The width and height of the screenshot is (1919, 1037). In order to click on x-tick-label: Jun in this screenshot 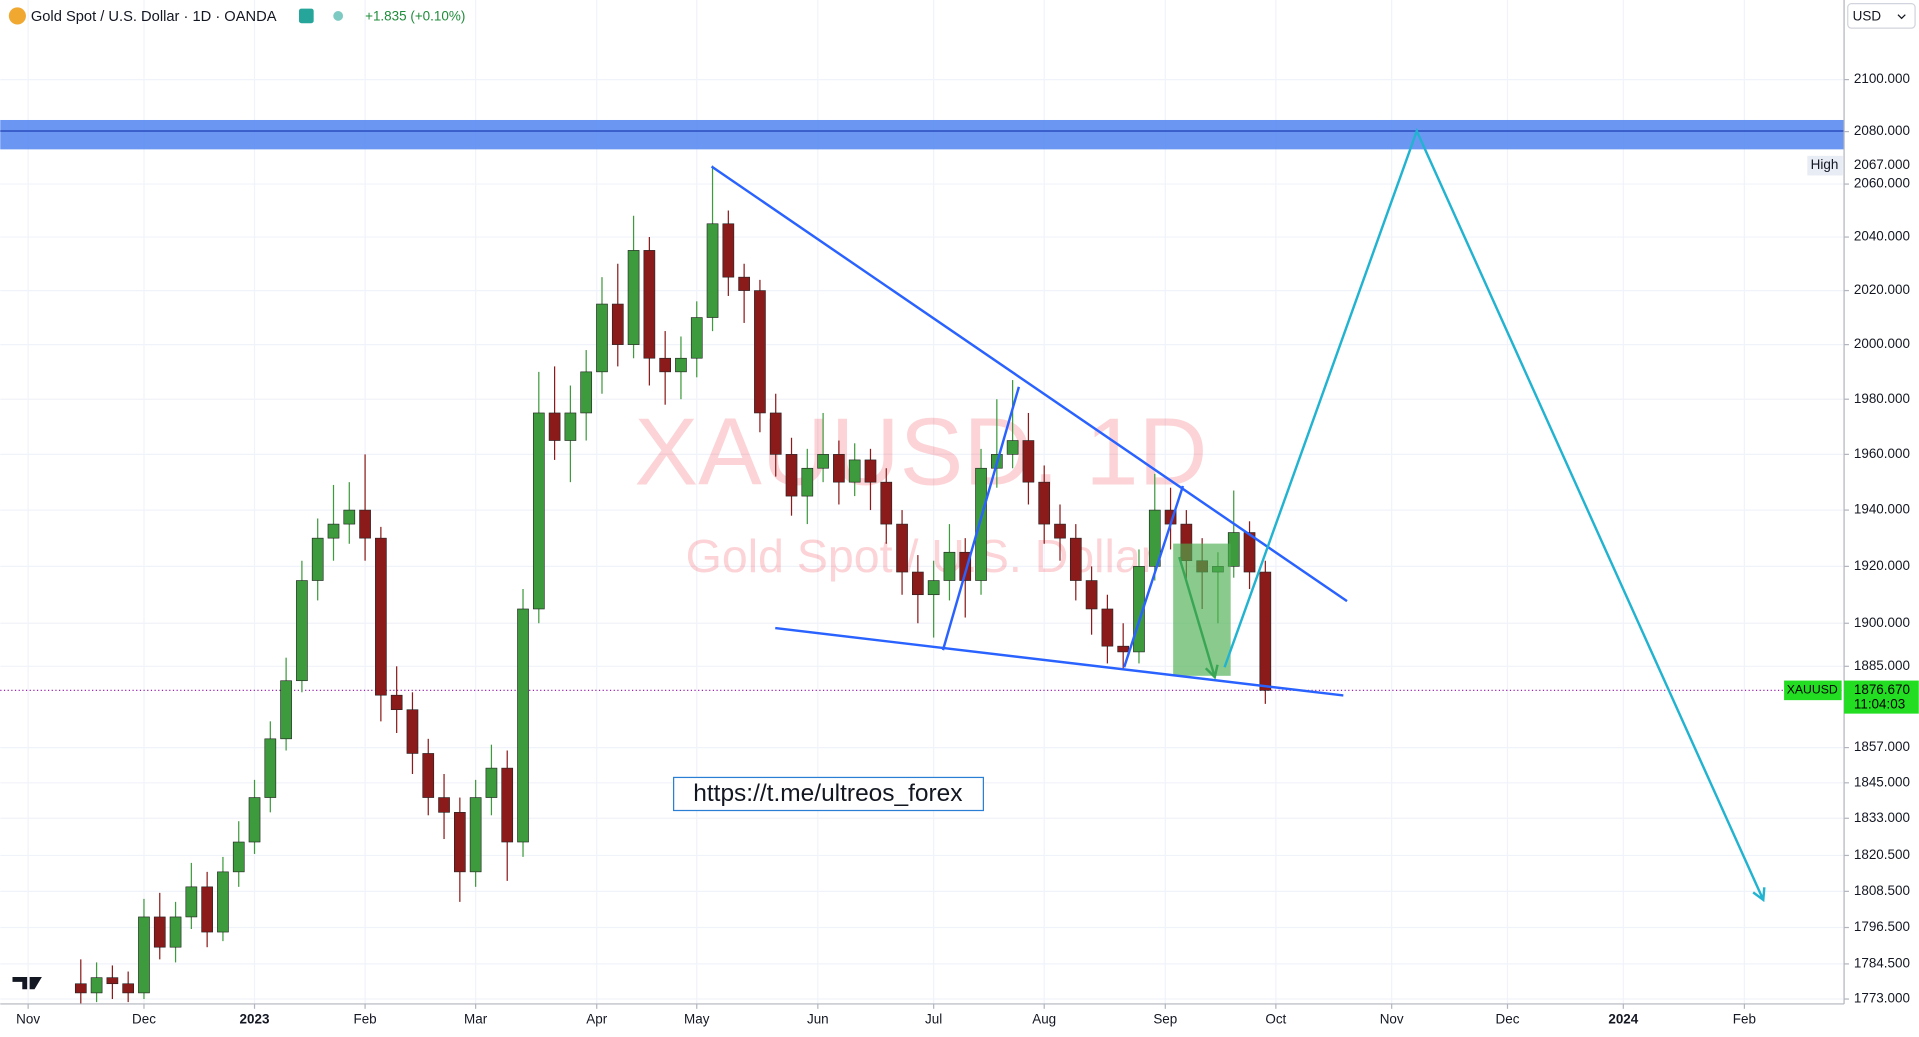, I will do `click(818, 1018)`.